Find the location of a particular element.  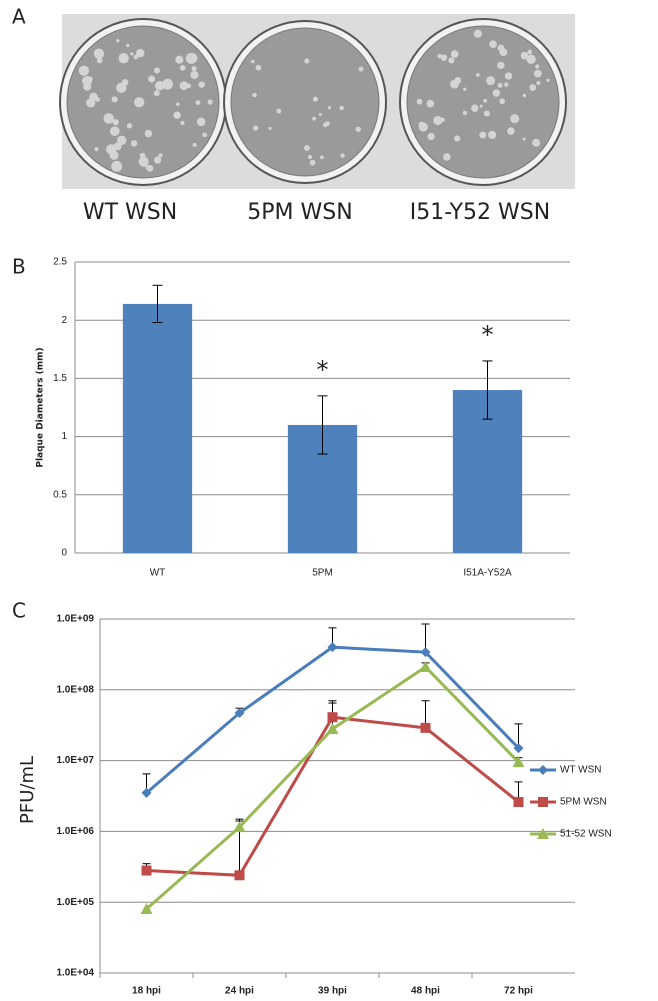

y-axis-label: PFU/mL is located at coordinates (27, 790).